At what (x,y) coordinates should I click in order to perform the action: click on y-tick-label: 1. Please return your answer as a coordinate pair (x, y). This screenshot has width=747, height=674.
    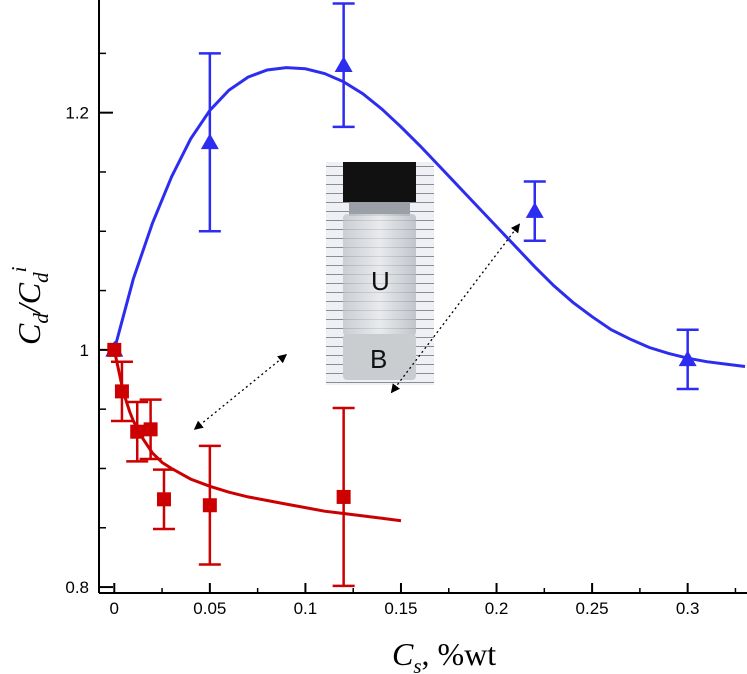
    Looking at the image, I should click on (84, 350).